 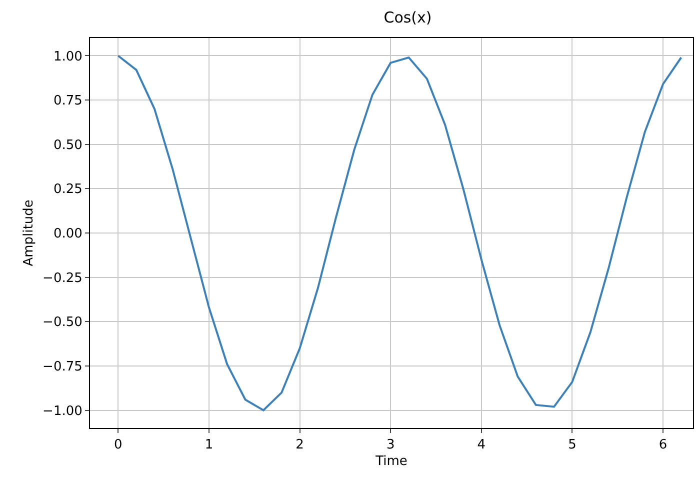 I want to click on y-tick-label: −0.75, so click(x=62, y=367).